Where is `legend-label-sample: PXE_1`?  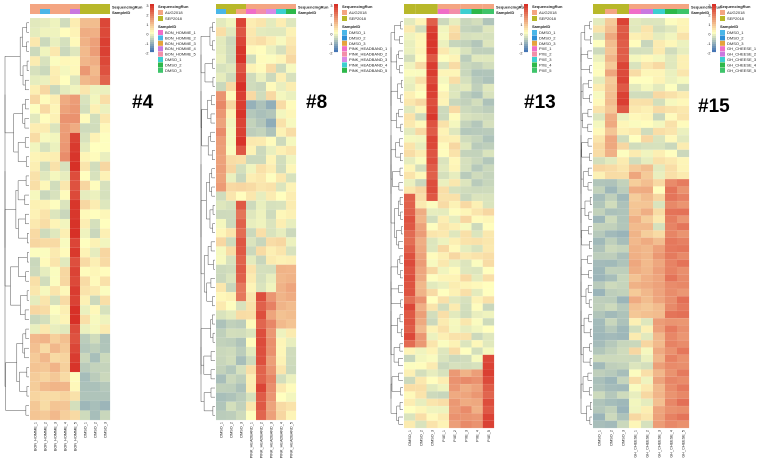
legend-label-sample: PXE_1 is located at coordinates (545, 48).